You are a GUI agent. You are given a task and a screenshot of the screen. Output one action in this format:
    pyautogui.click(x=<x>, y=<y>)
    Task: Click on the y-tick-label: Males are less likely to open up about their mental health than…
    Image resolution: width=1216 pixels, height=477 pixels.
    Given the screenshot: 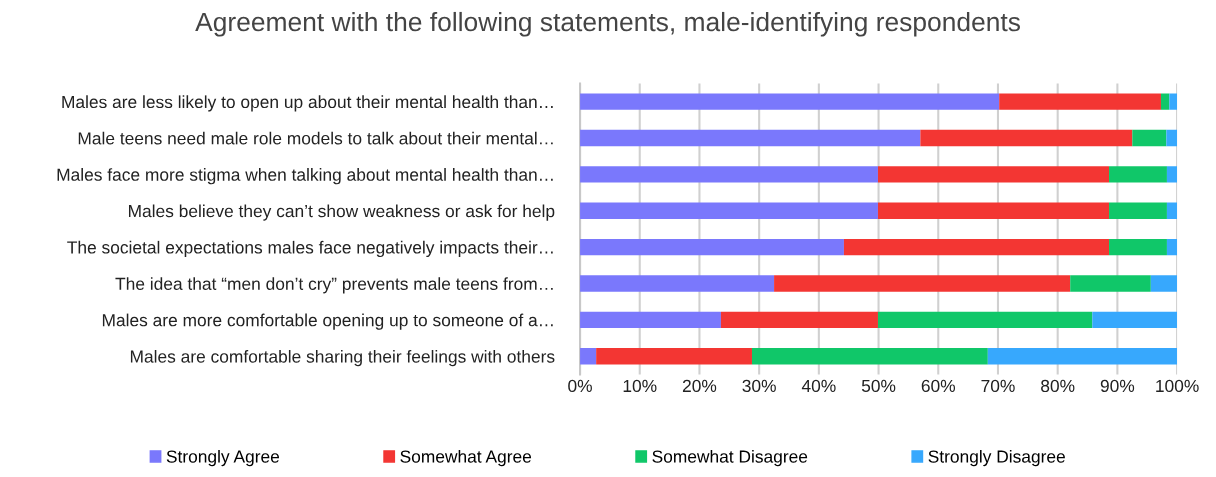 What is the action you would take?
    pyautogui.click(x=307, y=103)
    